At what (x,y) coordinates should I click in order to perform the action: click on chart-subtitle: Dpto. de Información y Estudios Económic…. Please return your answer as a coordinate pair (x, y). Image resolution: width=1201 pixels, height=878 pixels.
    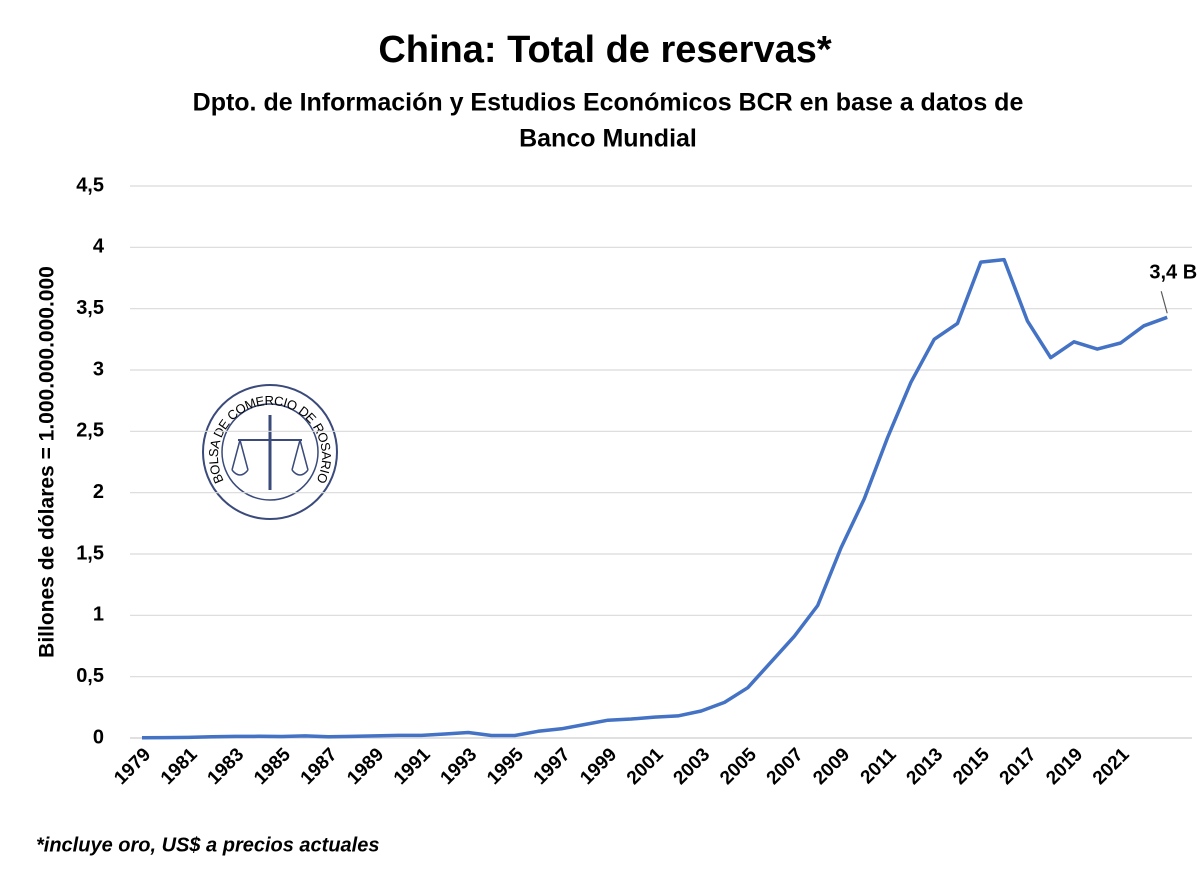
    Looking at the image, I should click on (608, 103).